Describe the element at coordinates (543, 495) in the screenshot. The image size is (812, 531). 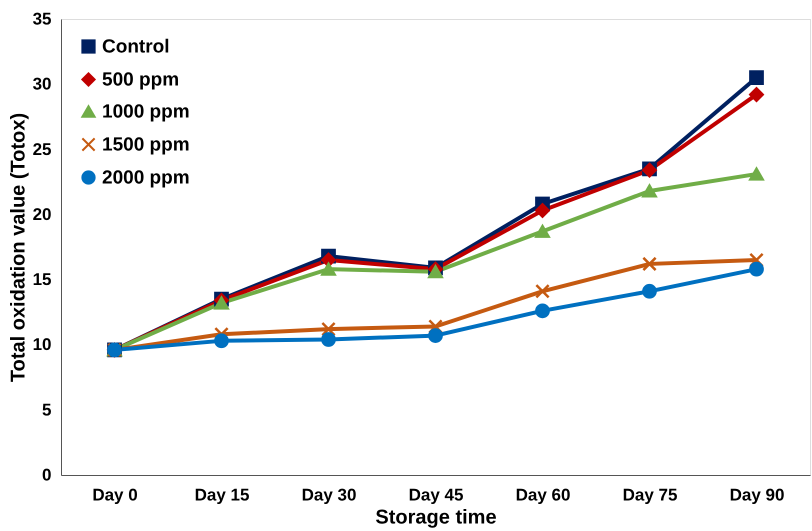
I see `x-tick-label: Day 60` at that location.